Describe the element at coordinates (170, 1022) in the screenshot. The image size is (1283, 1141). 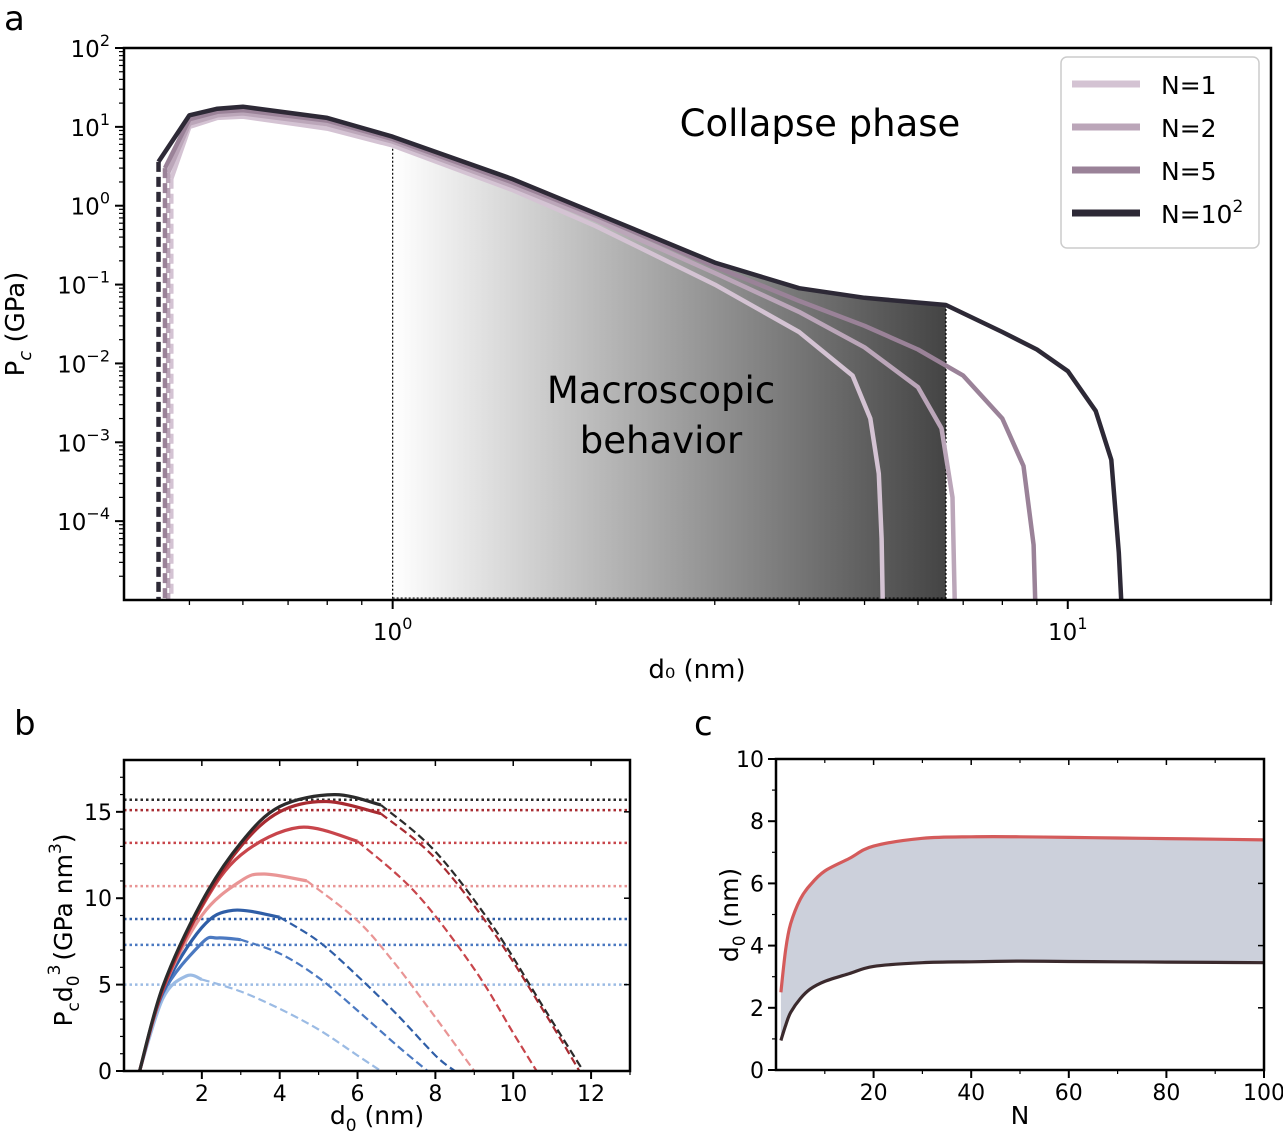
I see `panel-b-series-0-solid` at that location.